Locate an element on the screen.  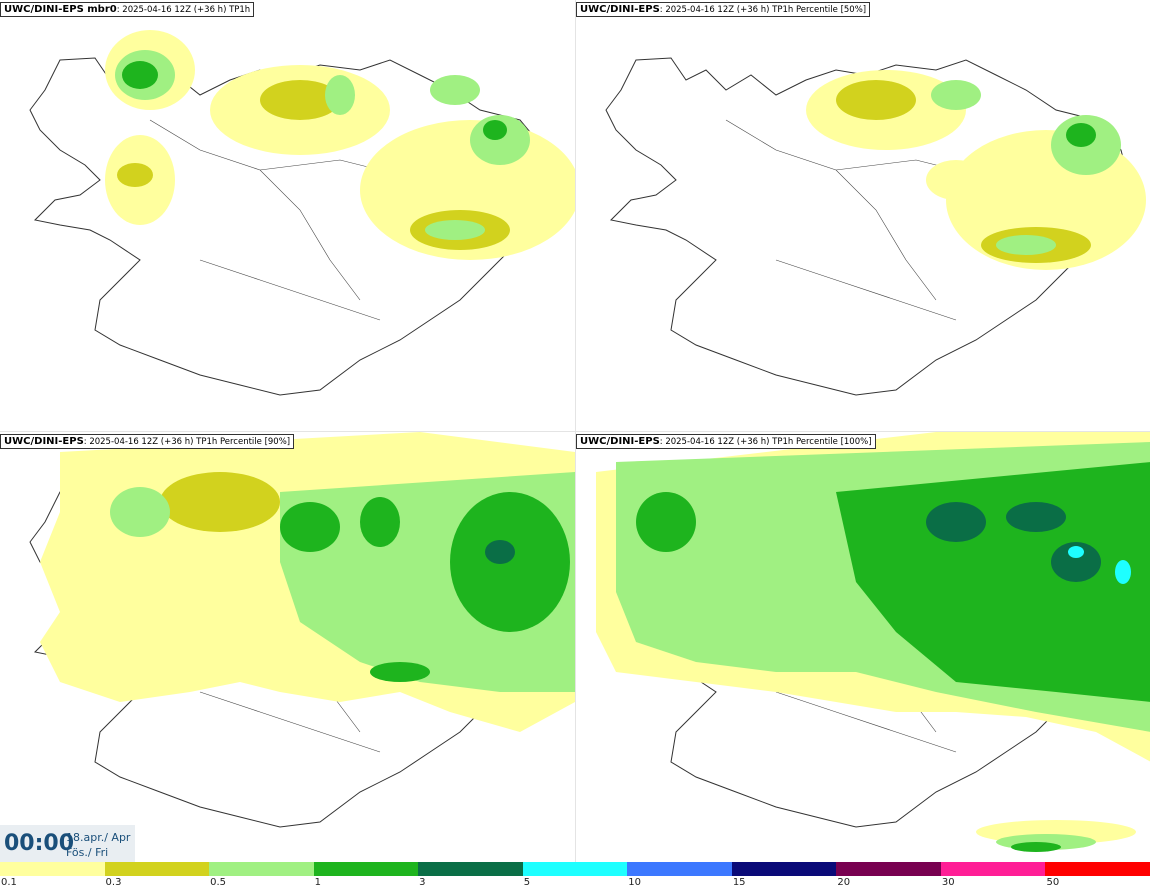
valid-time-clock: 00:00 is located at coordinates (39, 843).